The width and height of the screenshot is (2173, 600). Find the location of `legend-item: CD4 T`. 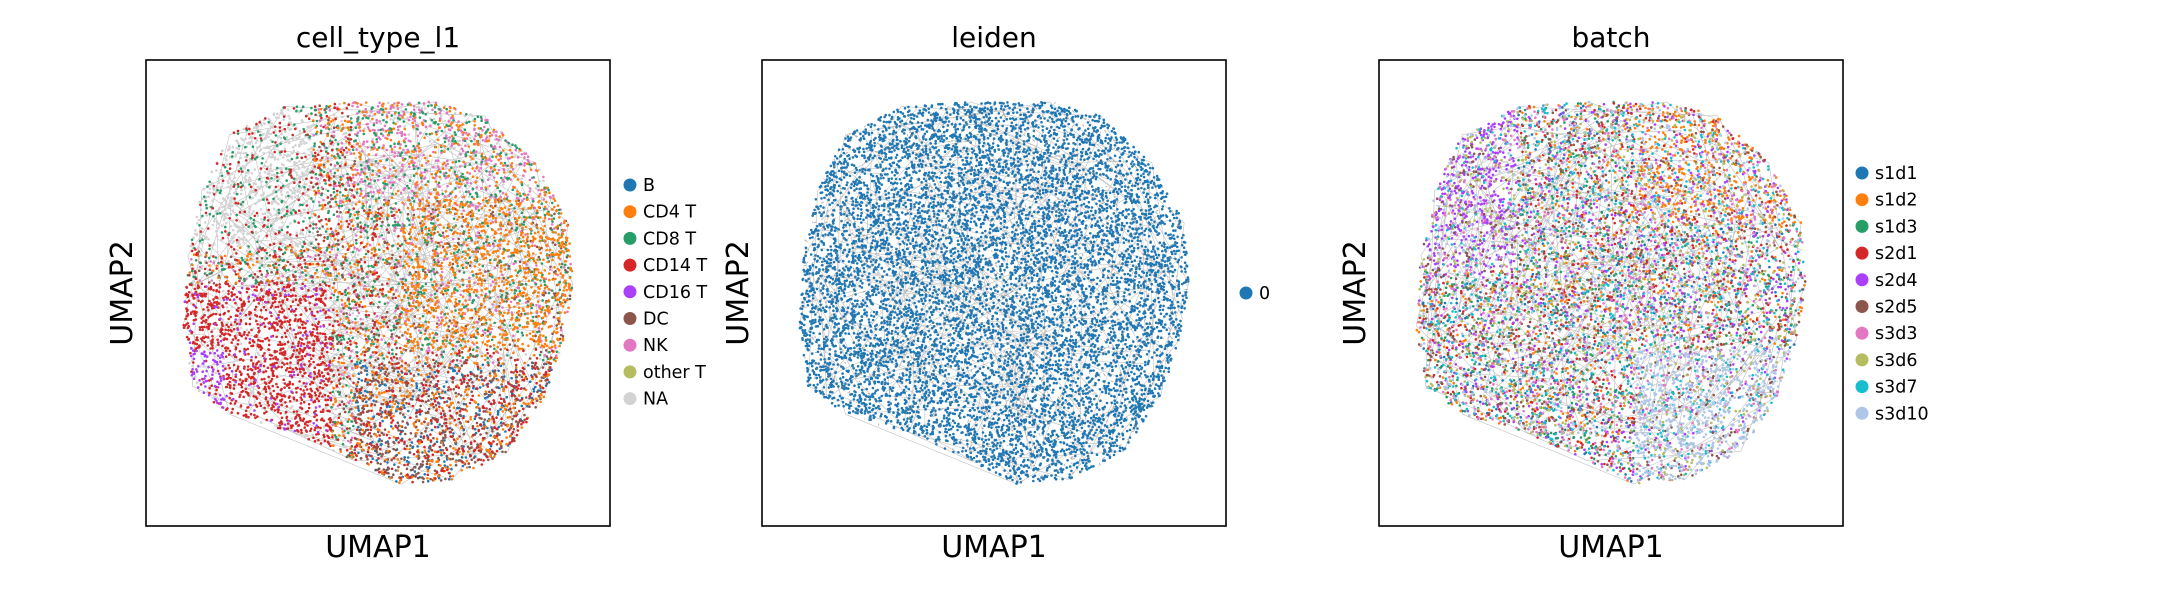

legend-item: CD4 T is located at coordinates (659, 213).